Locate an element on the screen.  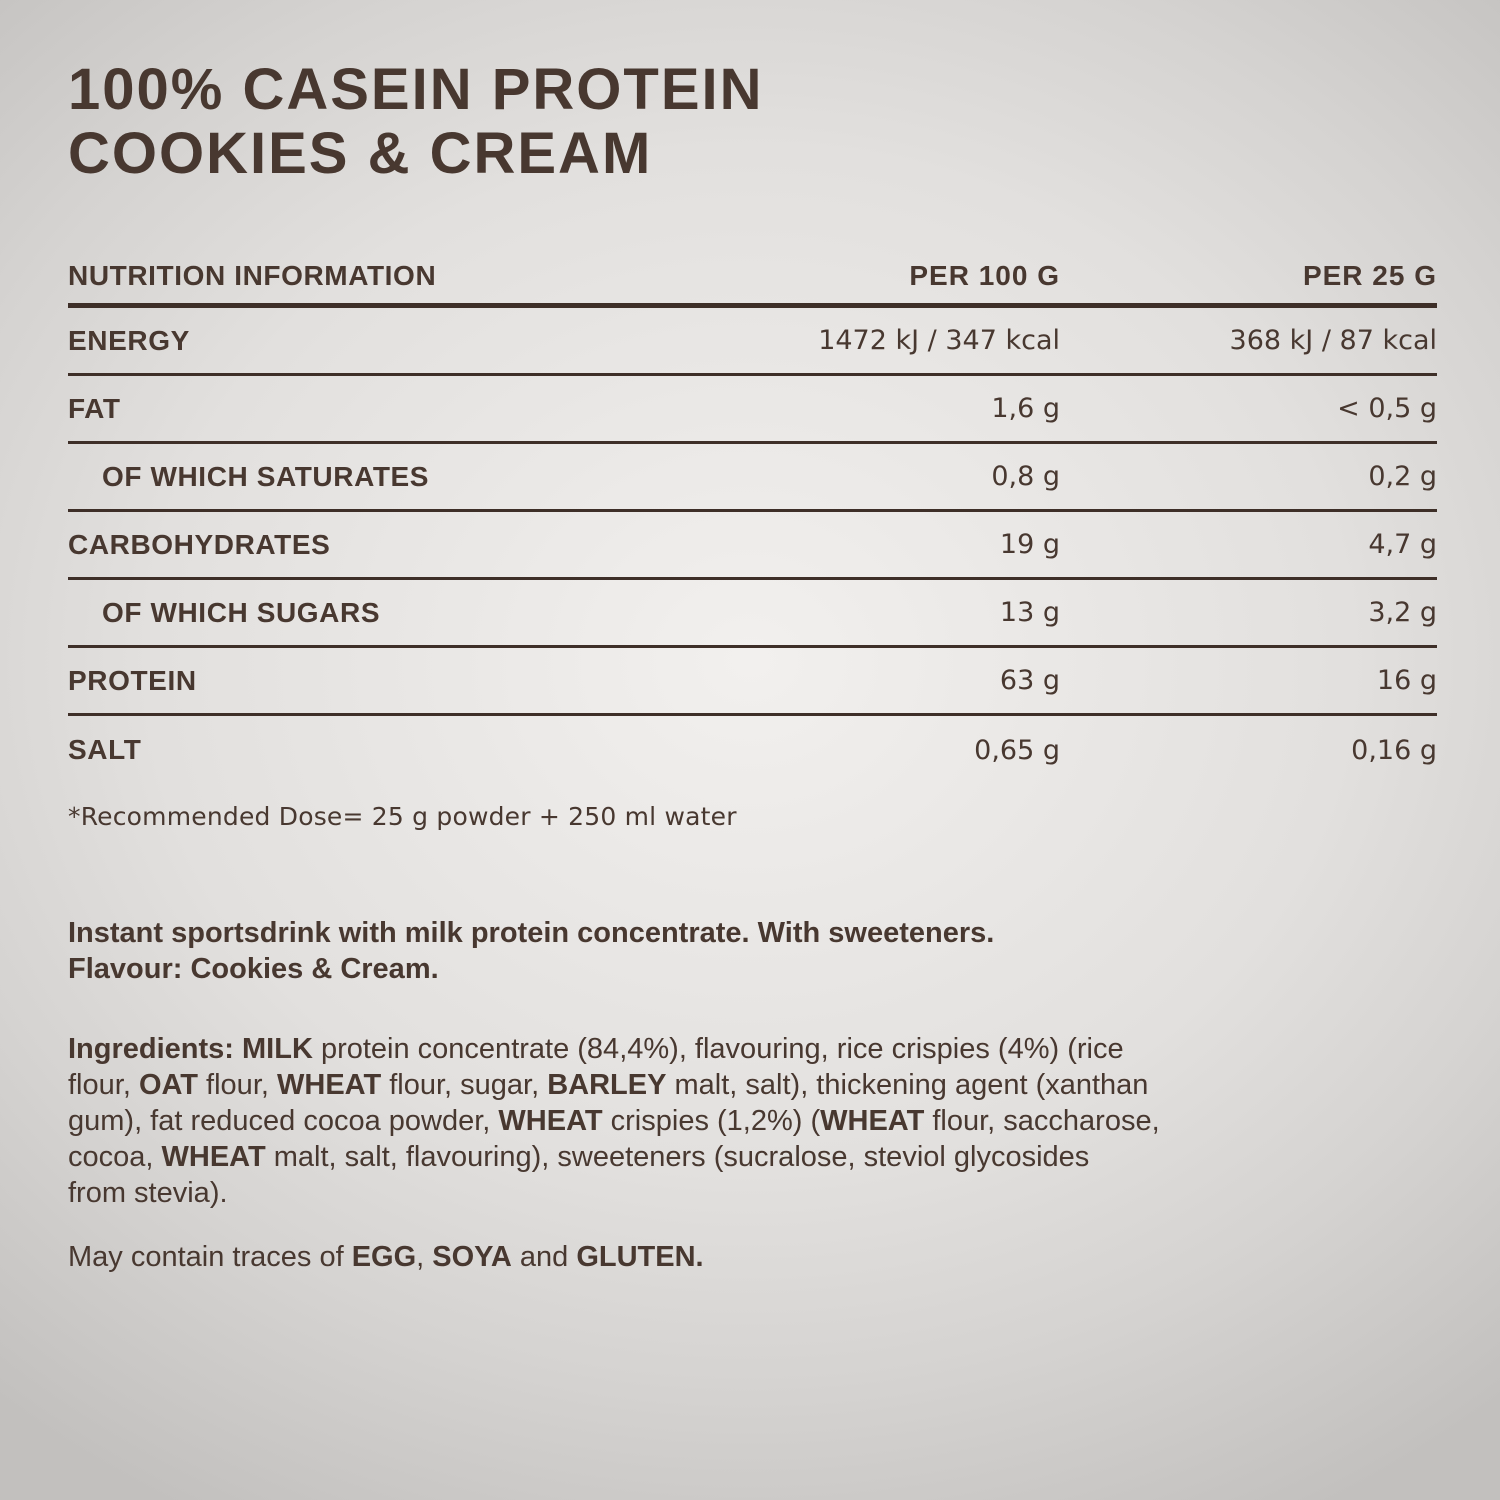
table-header-per-25g: PER 25 G is located at coordinates (1369, 275).